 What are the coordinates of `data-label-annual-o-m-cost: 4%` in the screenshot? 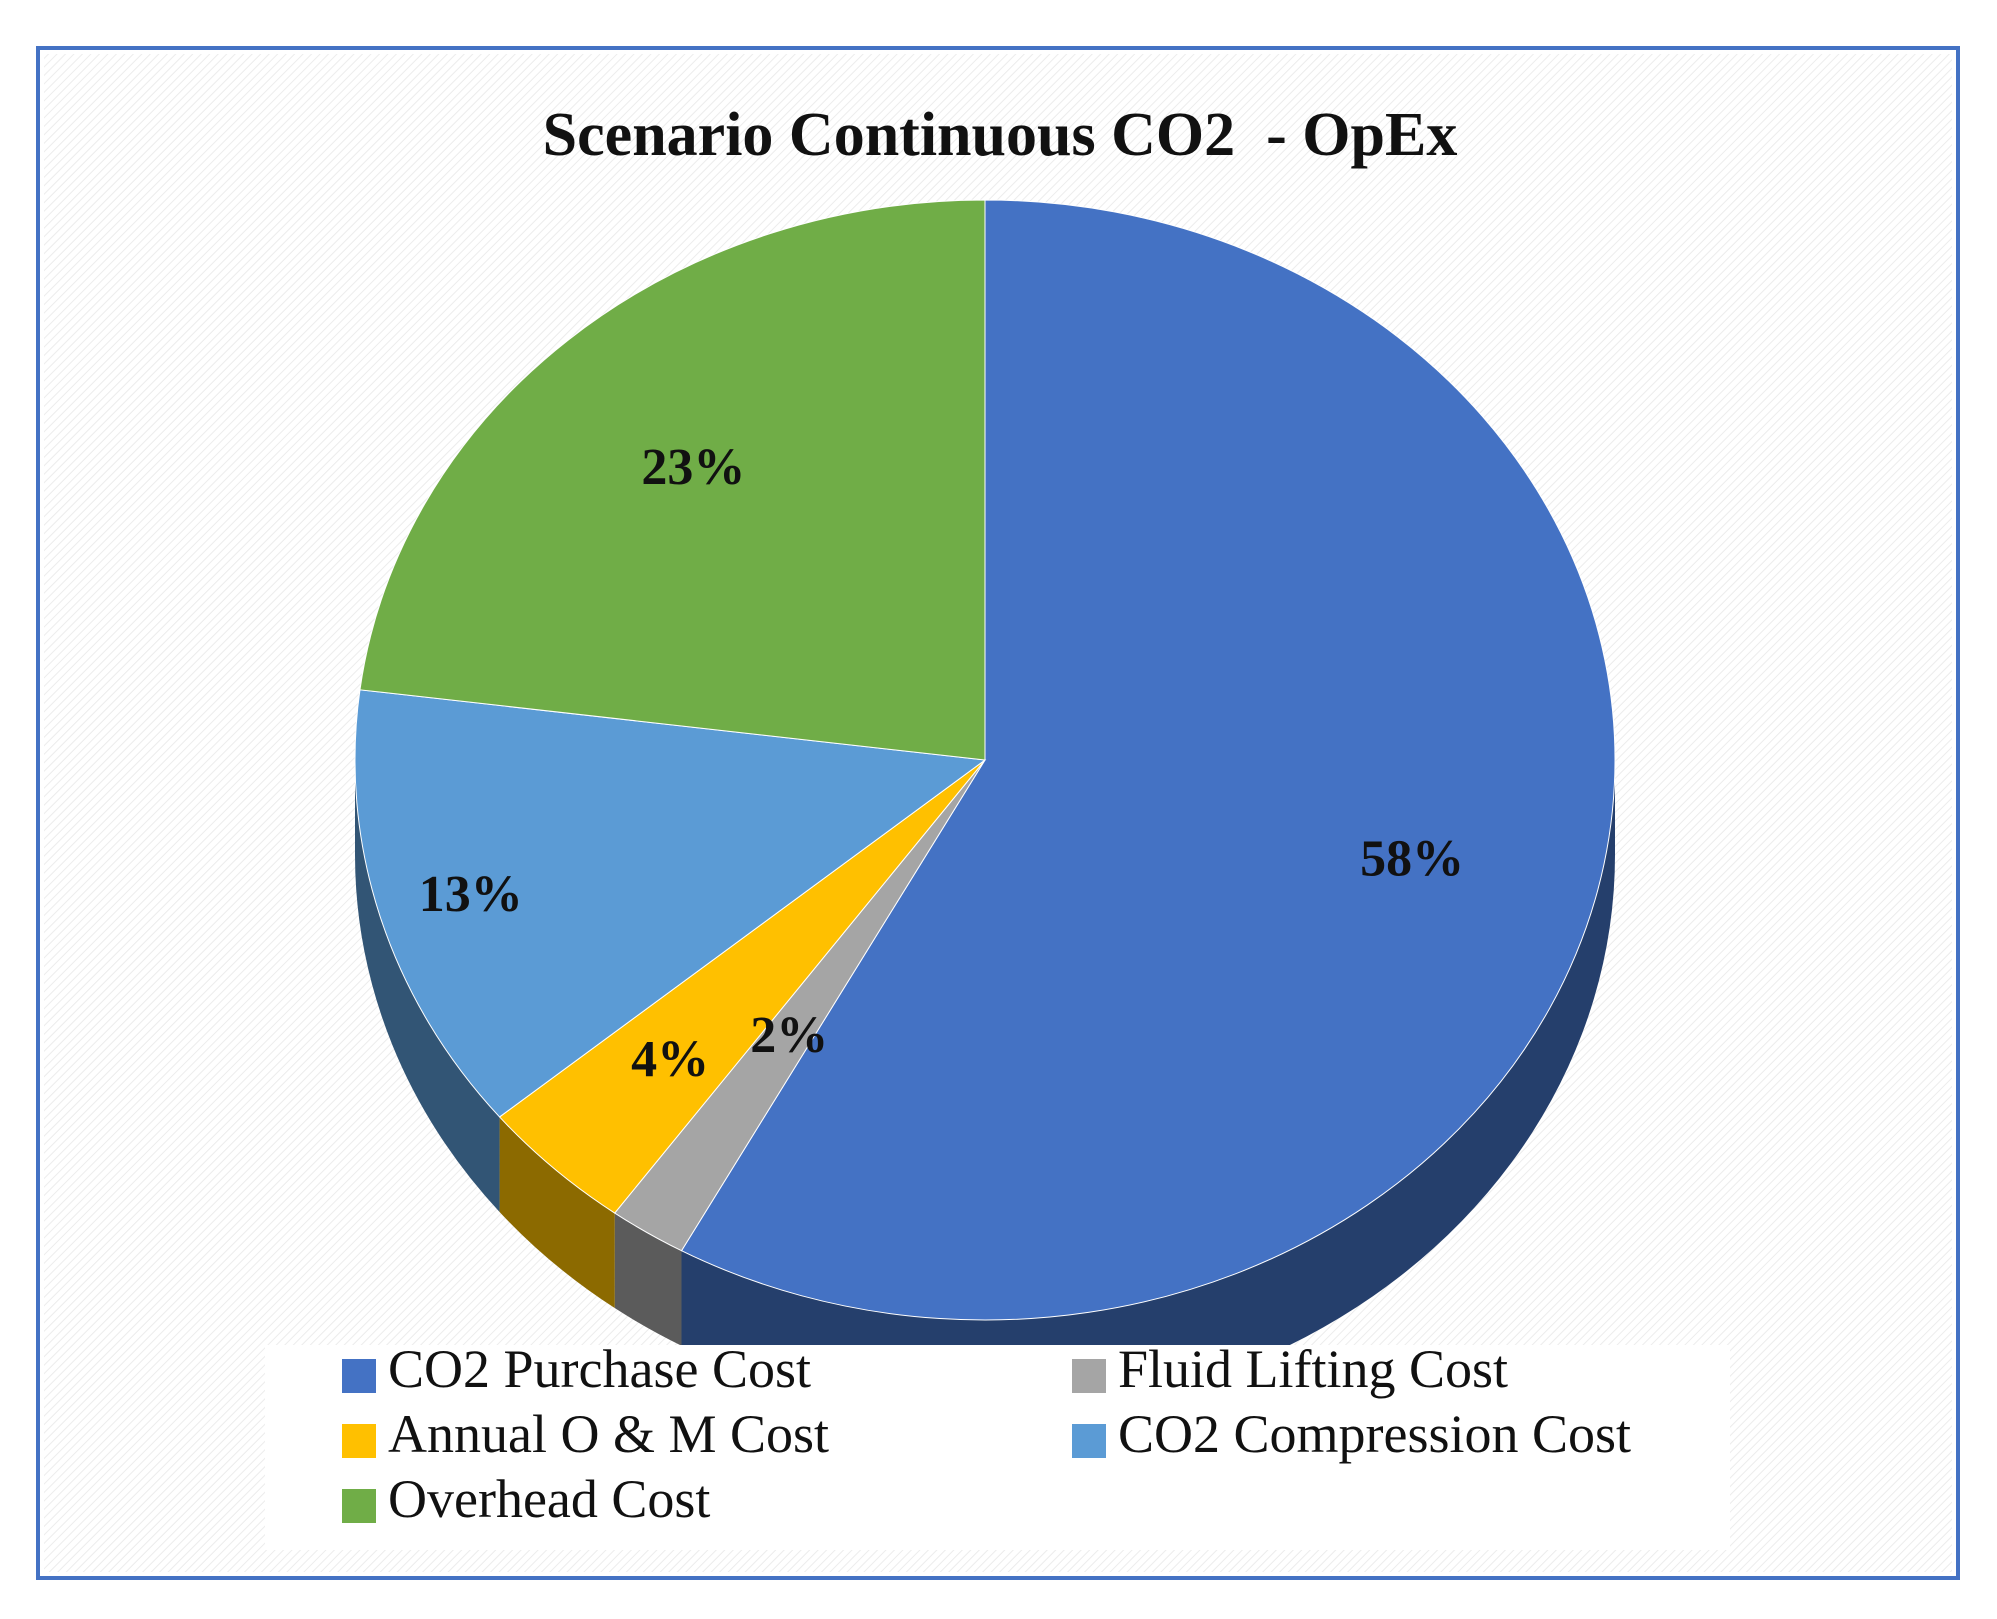 It's located at (670, 1059).